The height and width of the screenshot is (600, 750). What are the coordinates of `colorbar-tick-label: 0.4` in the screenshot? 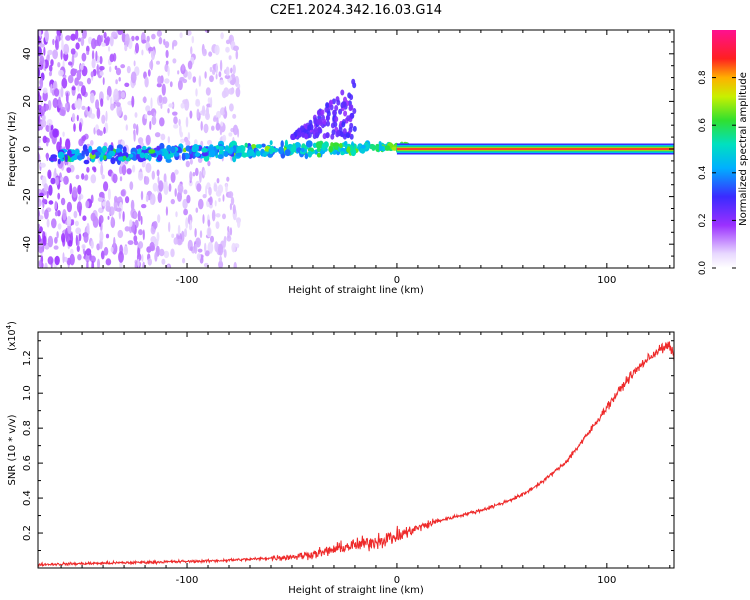 It's located at (703, 172).